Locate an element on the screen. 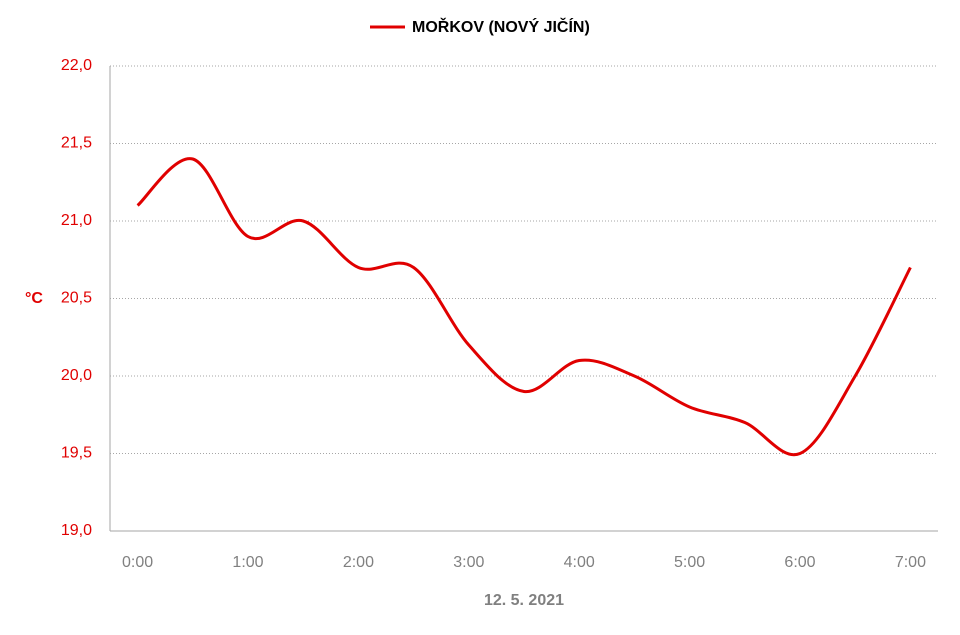 Image resolution: width=960 pixels, height=635 pixels. y-tick-label: 20,0 is located at coordinates (76, 375).